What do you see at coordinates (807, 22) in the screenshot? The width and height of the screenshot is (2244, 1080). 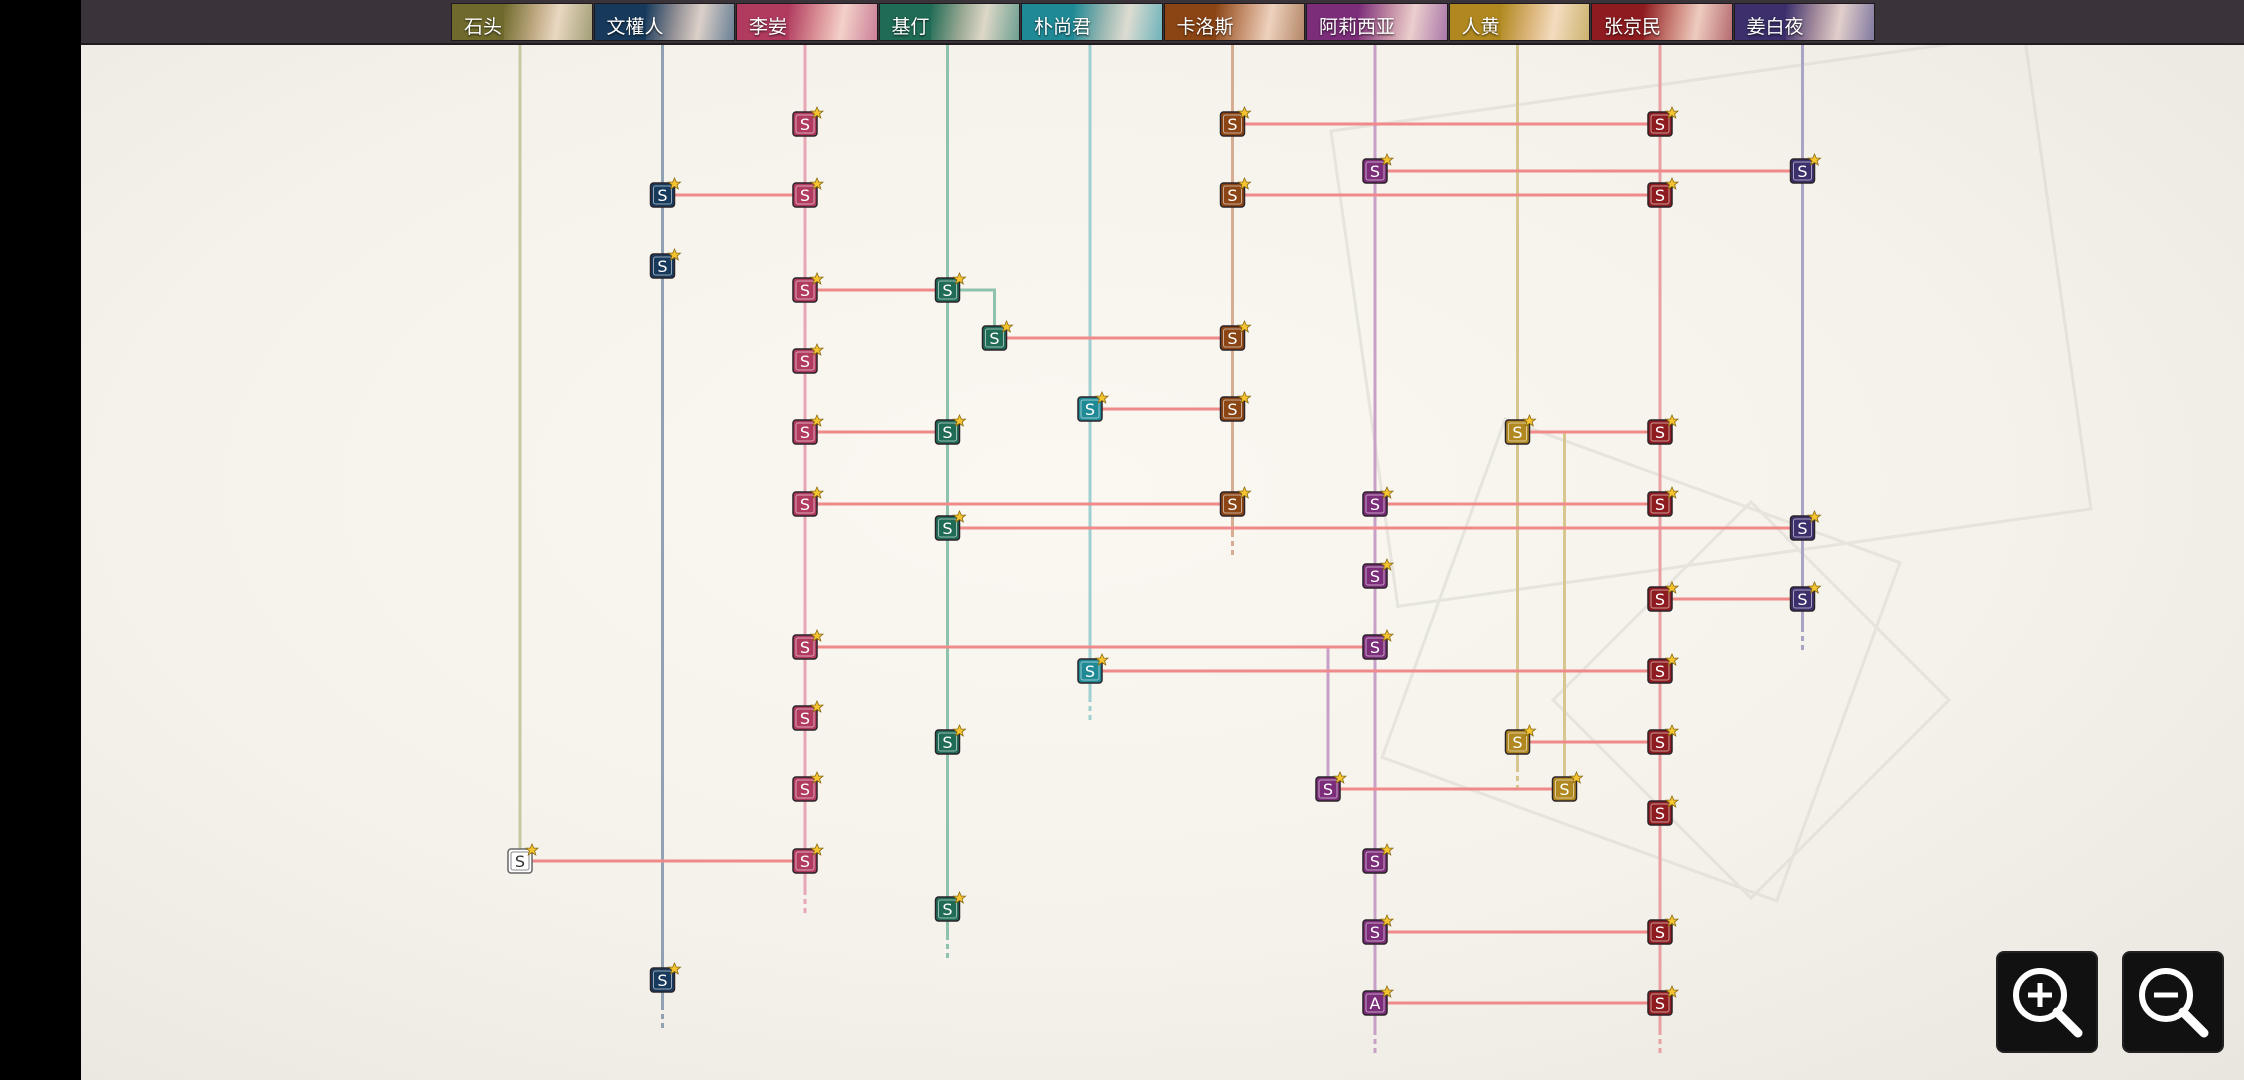 I see `character-tab-liyao: 李妛` at bounding box center [807, 22].